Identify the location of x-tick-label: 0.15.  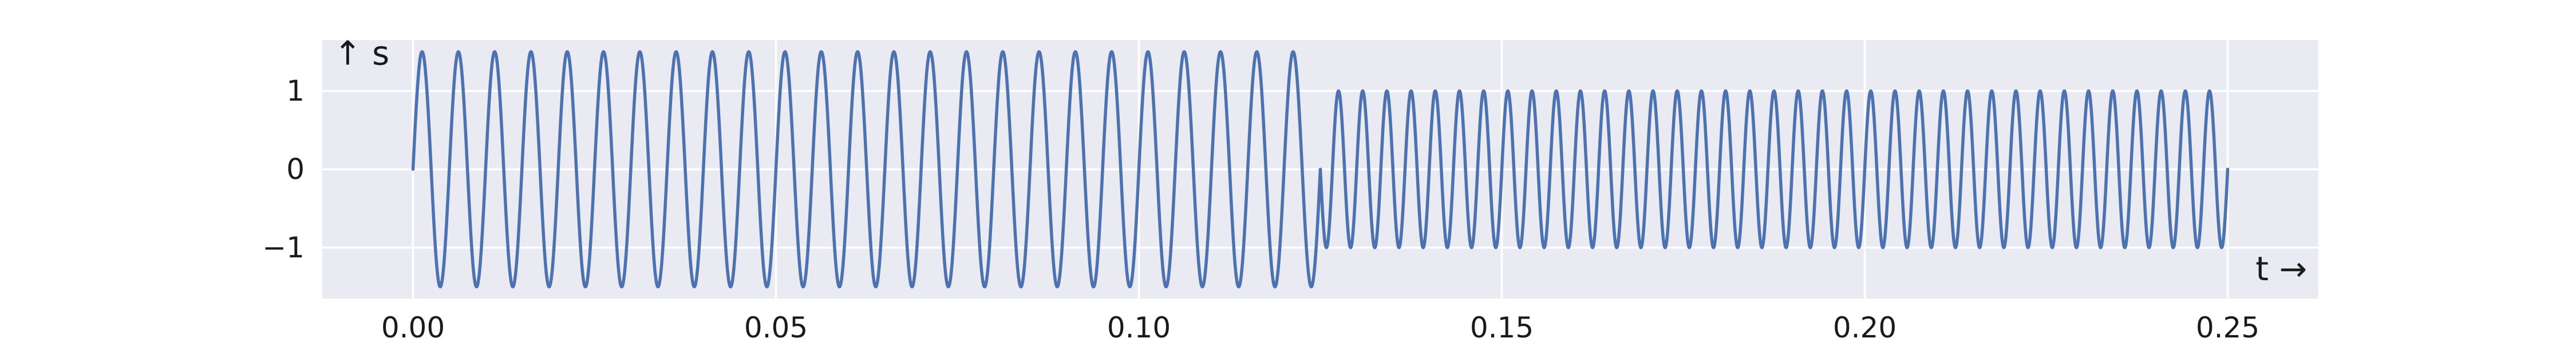
(1502, 327).